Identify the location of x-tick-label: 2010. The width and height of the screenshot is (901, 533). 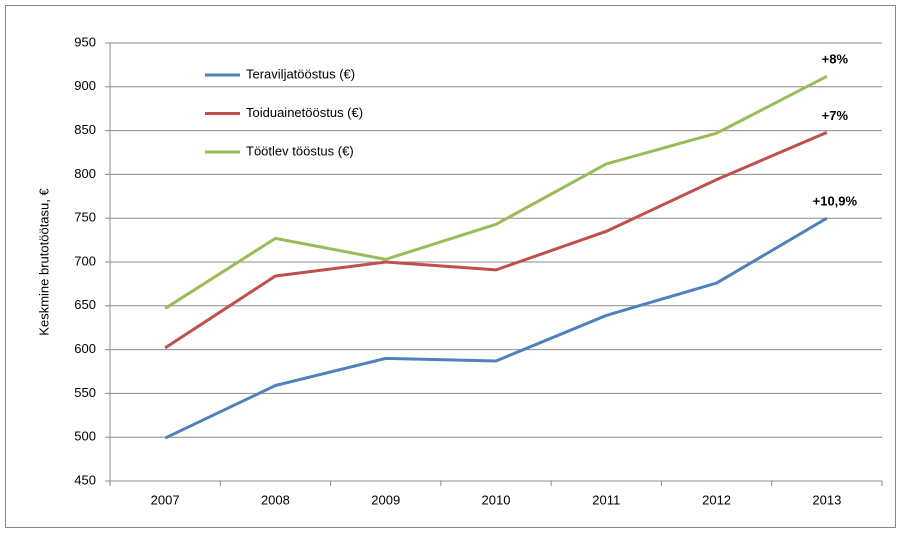
(496, 499).